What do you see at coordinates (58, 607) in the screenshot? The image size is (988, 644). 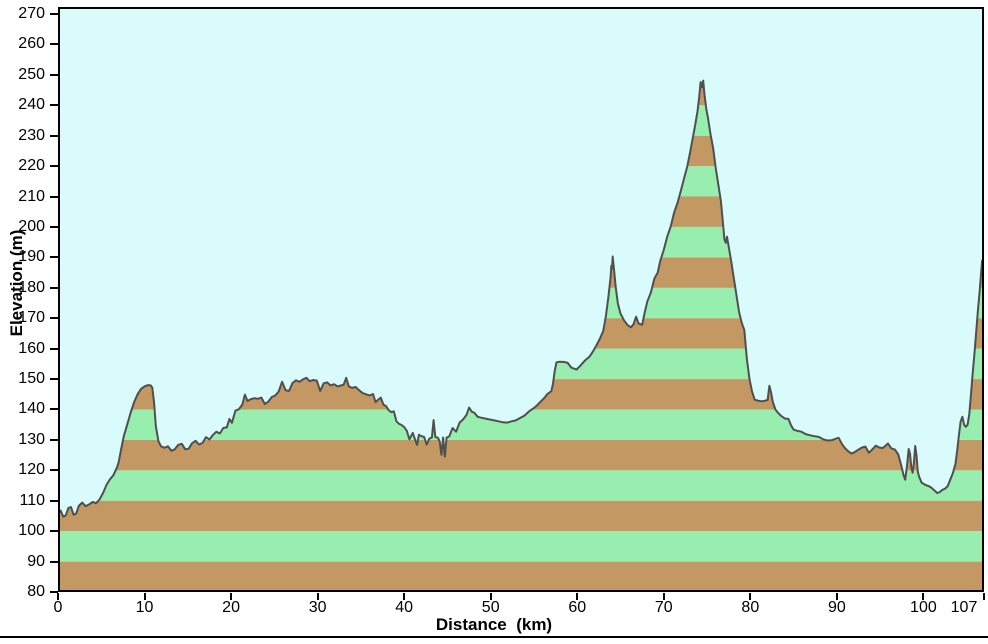 I see `x-axis-tick-label: 0` at bounding box center [58, 607].